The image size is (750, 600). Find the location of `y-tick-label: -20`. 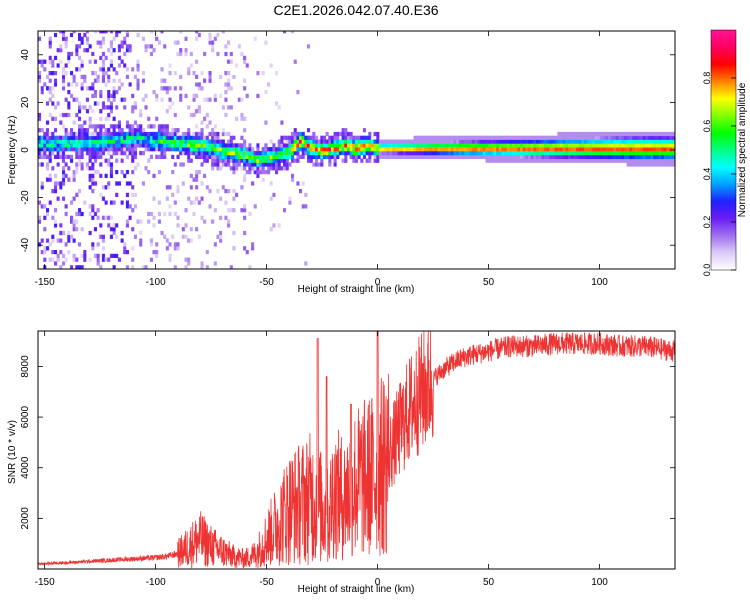

y-tick-label: -20 is located at coordinates (25, 197).